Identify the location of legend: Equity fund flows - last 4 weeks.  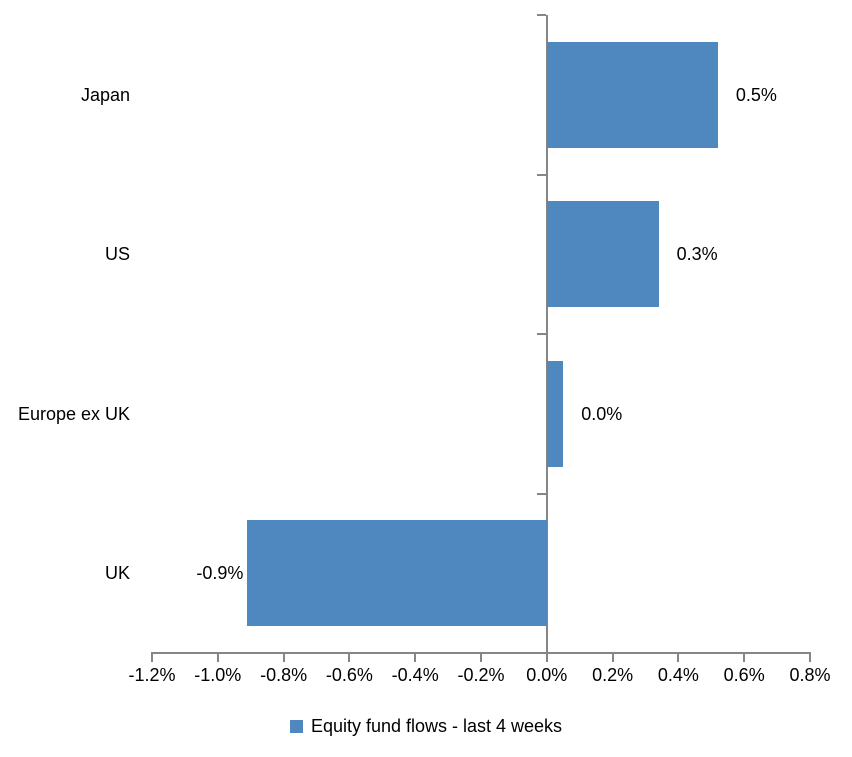
(426, 726).